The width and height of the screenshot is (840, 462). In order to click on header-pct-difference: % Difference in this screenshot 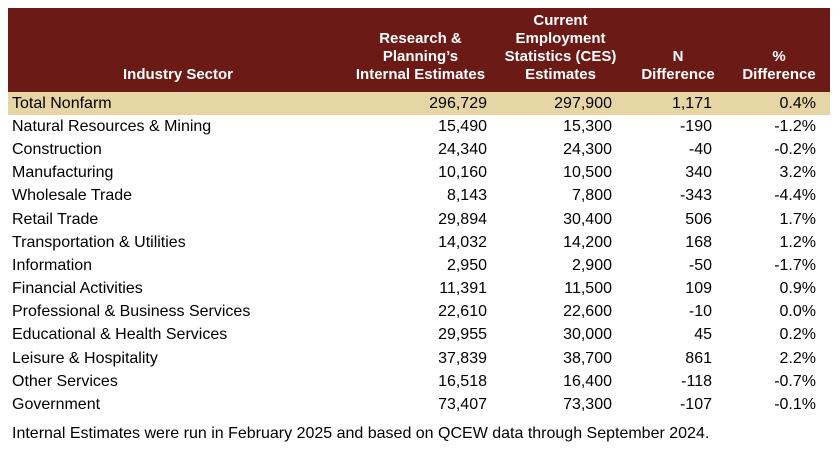, I will do `click(779, 49)`.